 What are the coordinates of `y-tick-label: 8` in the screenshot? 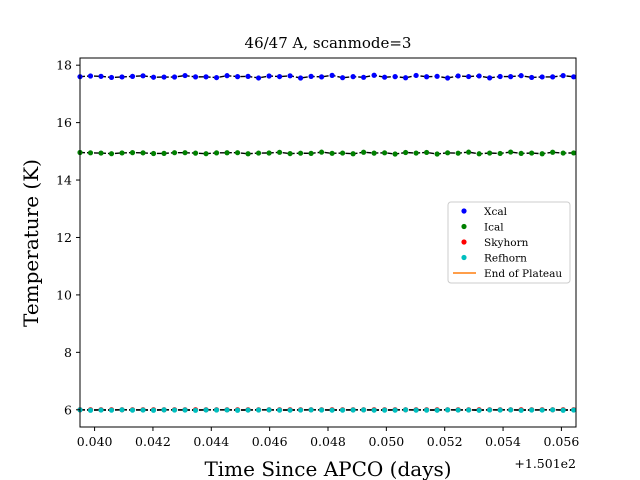 It's located at (68, 352).